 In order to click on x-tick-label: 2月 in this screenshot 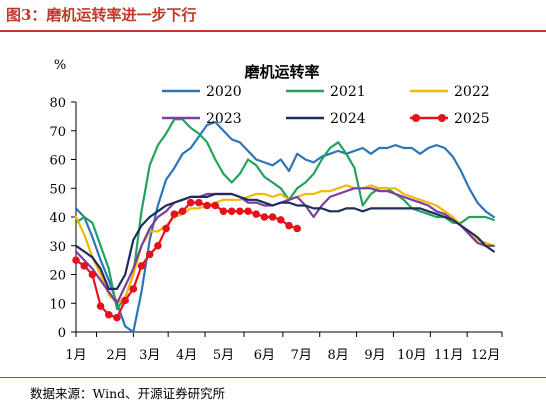, I will do `click(116, 355)`.